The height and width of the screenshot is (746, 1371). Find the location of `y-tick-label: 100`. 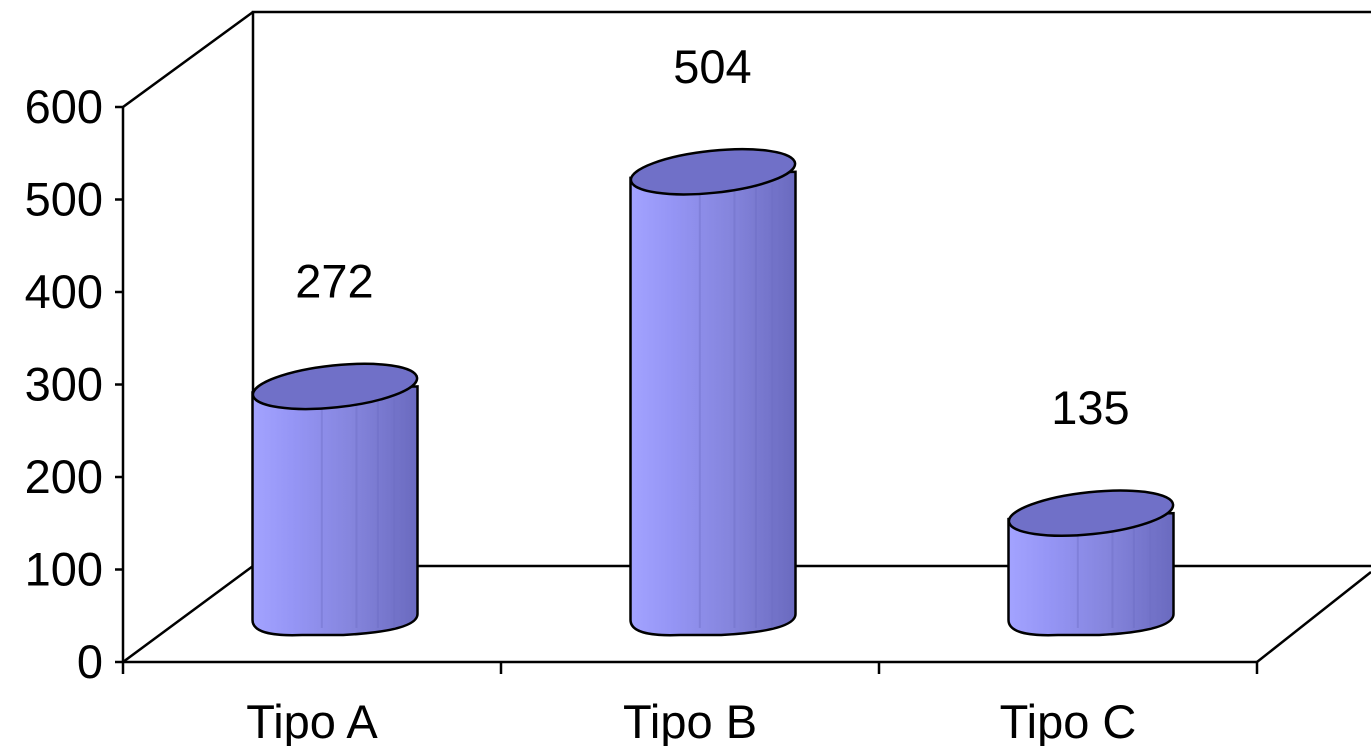

y-tick-label: 100 is located at coordinates (64, 569).